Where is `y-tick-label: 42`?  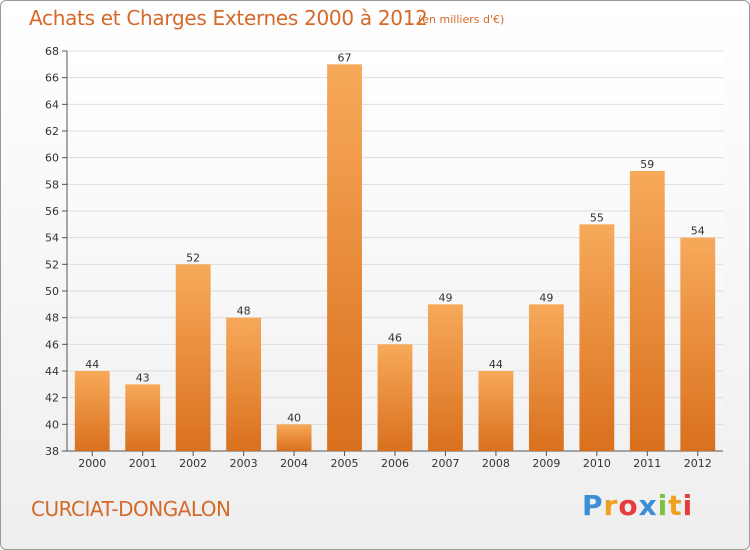
y-tick-label: 42 is located at coordinates (52, 398).